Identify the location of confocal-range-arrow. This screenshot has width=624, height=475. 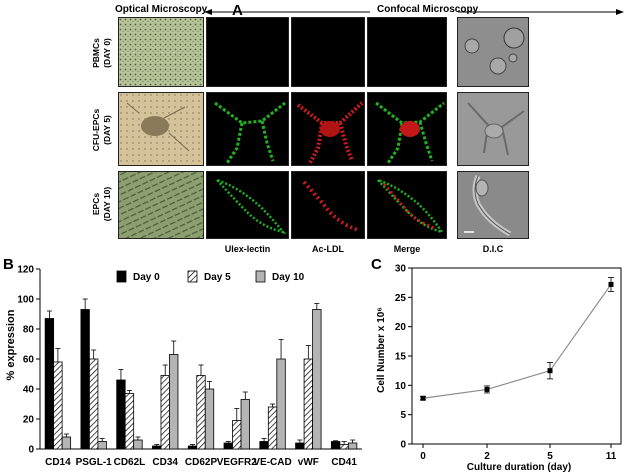
(414, 12).